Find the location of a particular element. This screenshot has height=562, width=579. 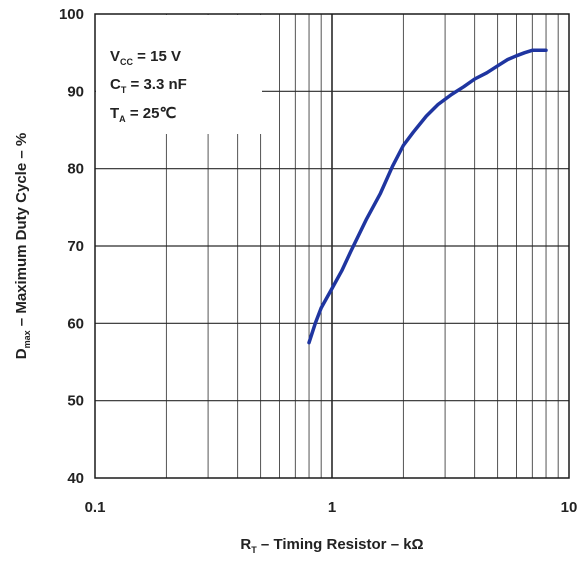

x-tick-label: 1 is located at coordinates (332, 507).